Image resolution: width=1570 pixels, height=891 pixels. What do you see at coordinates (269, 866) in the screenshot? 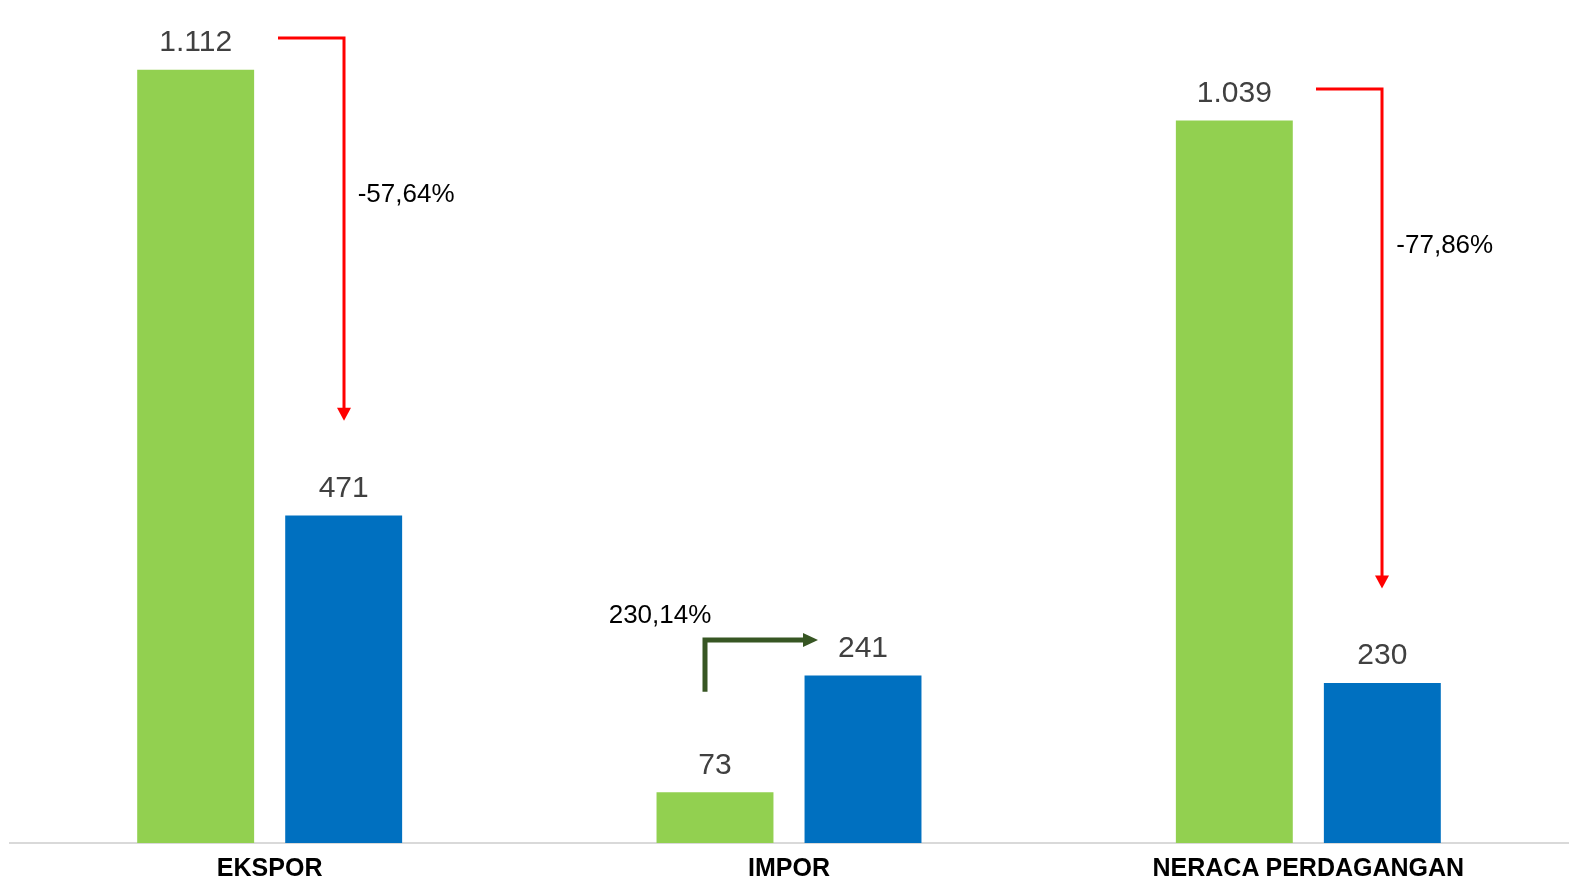
I see `x-tick-label: EKSPOR` at bounding box center [269, 866].